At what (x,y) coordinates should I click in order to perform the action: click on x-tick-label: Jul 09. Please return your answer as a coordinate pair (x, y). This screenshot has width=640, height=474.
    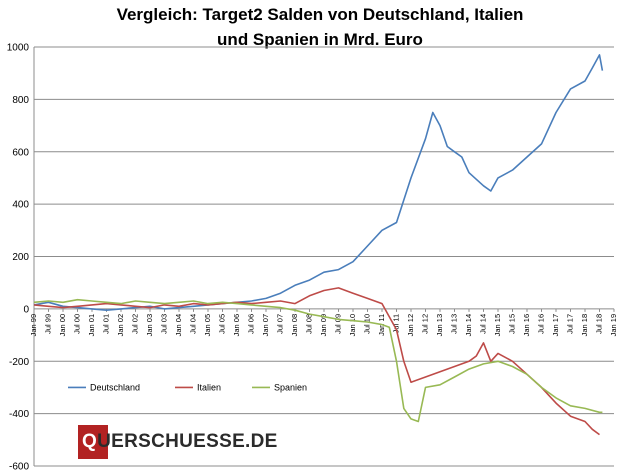
    Looking at the image, I should click on (338, 324).